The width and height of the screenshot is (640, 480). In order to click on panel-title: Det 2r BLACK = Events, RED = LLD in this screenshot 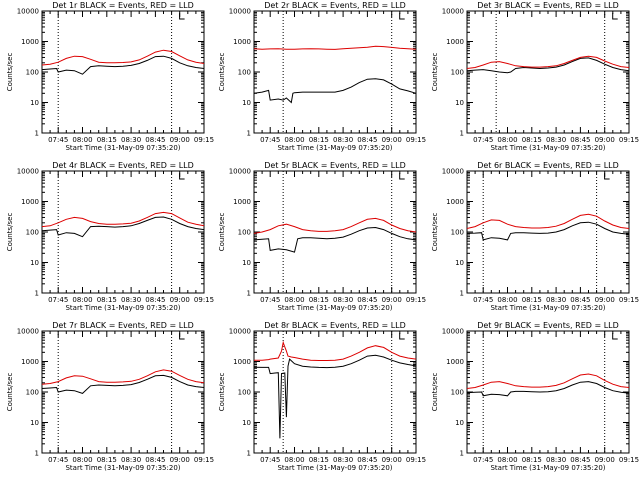, I will do `click(335, 5)`.